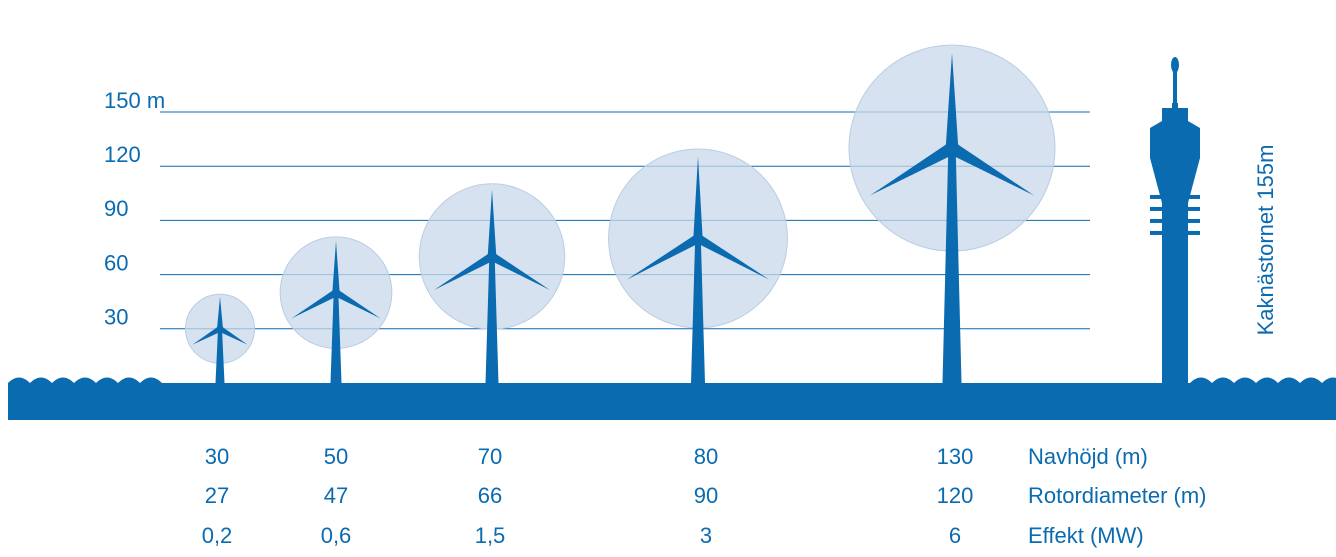  Describe the element at coordinates (336, 535) in the screenshot. I see `table-value: 0,6` at that location.